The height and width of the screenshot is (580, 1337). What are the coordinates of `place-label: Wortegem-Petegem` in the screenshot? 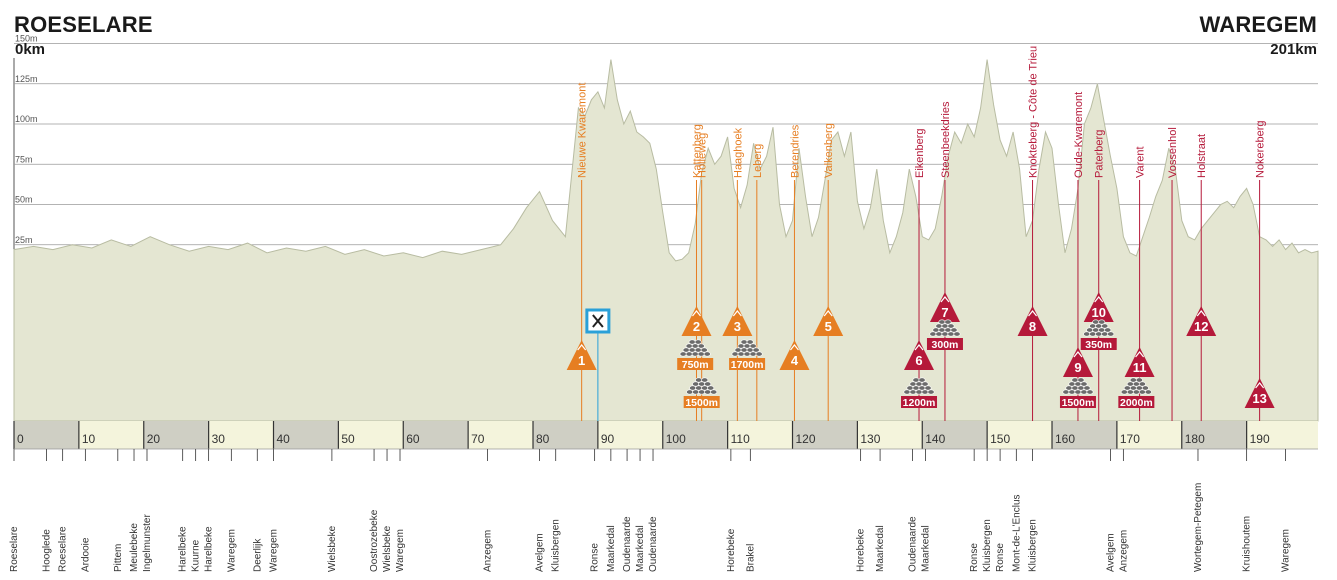 It's located at (1198, 527).